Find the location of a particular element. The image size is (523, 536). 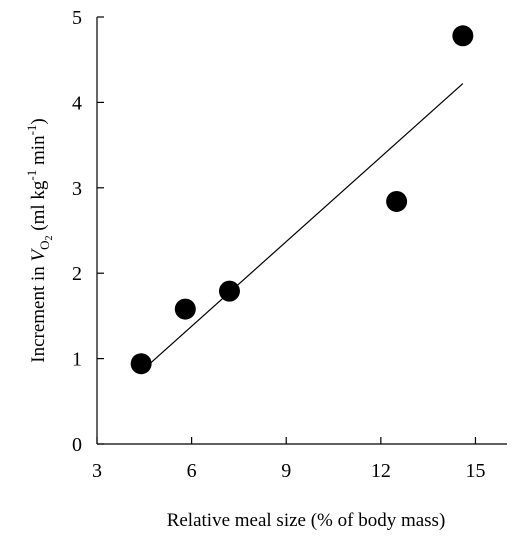

y-tick-label: 4 is located at coordinates (77, 103).